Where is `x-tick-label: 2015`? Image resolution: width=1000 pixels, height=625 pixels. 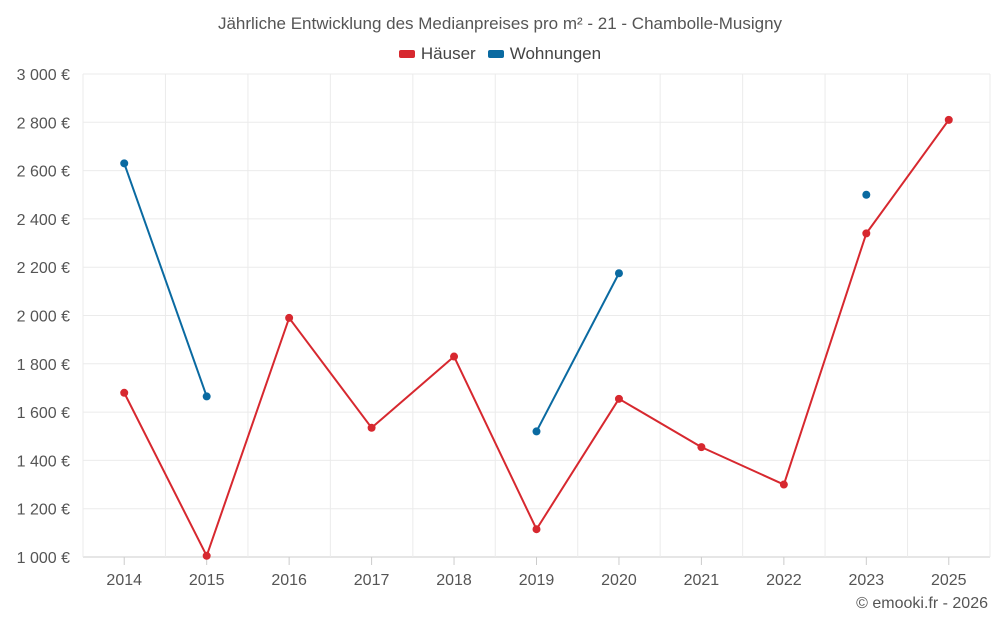
x-tick-label: 2015 is located at coordinates (207, 580).